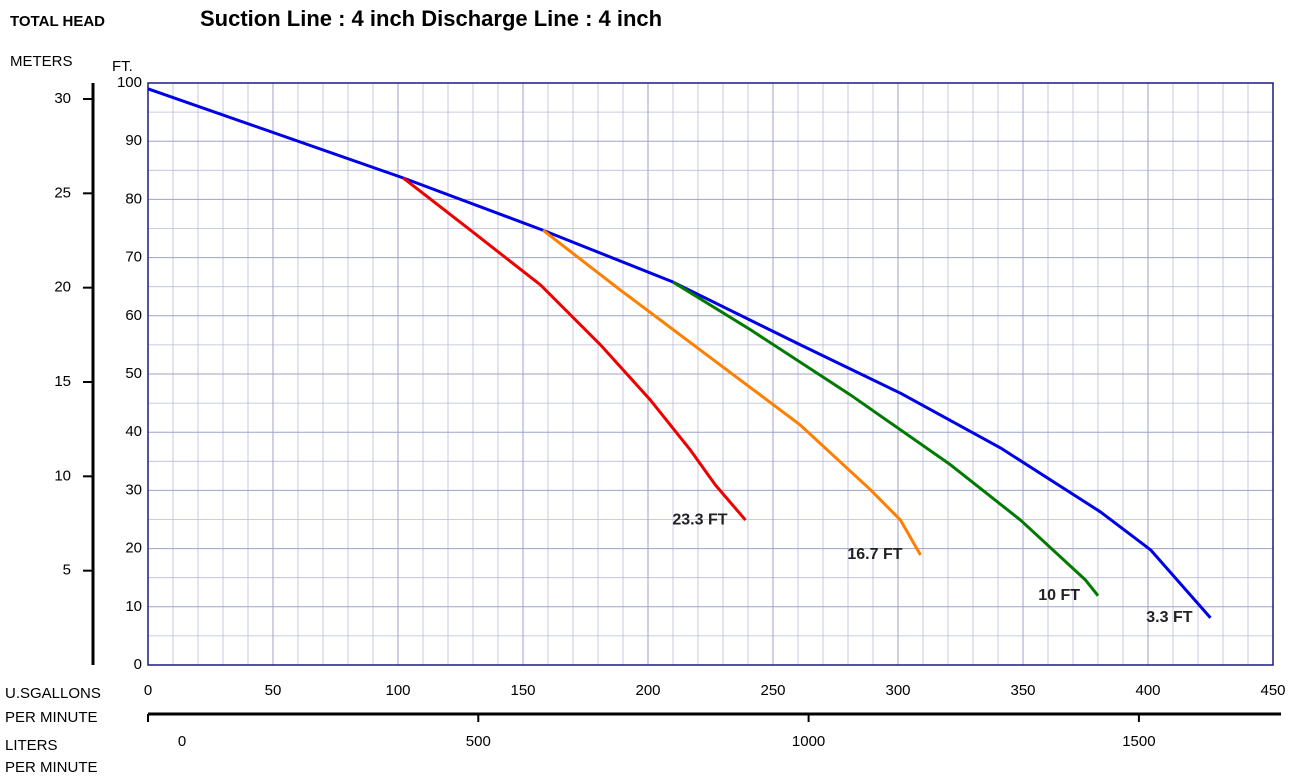 This screenshot has height=776, width=1291. What do you see at coordinates (67, 570) in the screenshot?
I see `y2-tick-label: 5` at bounding box center [67, 570].